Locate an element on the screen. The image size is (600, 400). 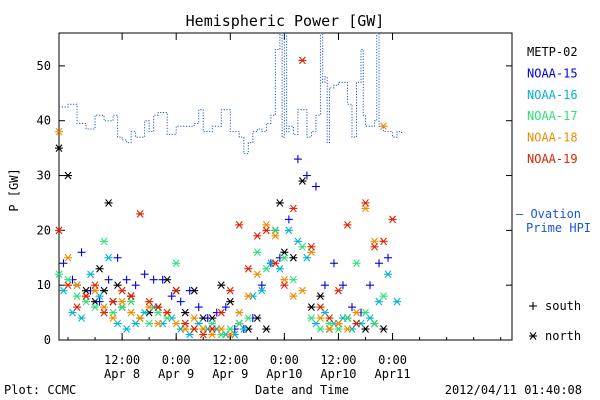
legend-item: NOAA-18 is located at coordinates (552, 138).